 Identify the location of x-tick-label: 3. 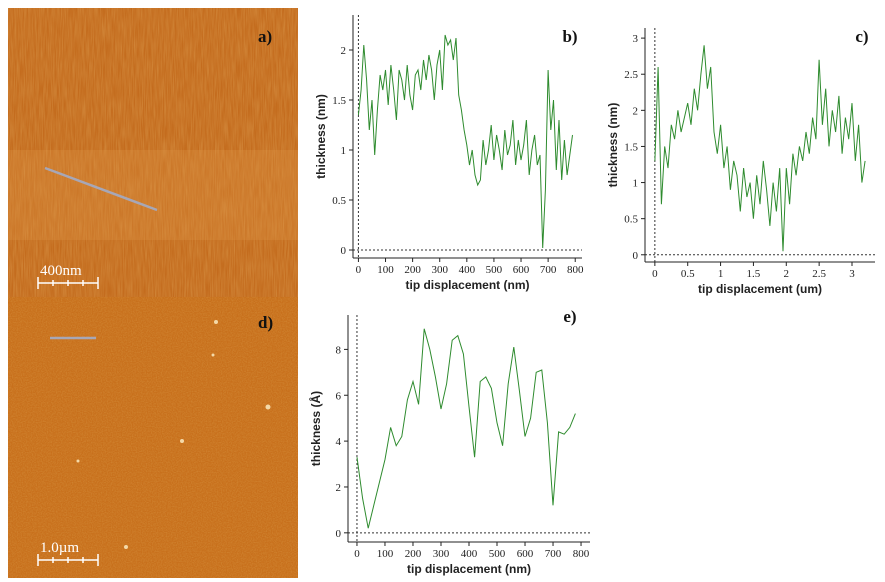
(852, 274).